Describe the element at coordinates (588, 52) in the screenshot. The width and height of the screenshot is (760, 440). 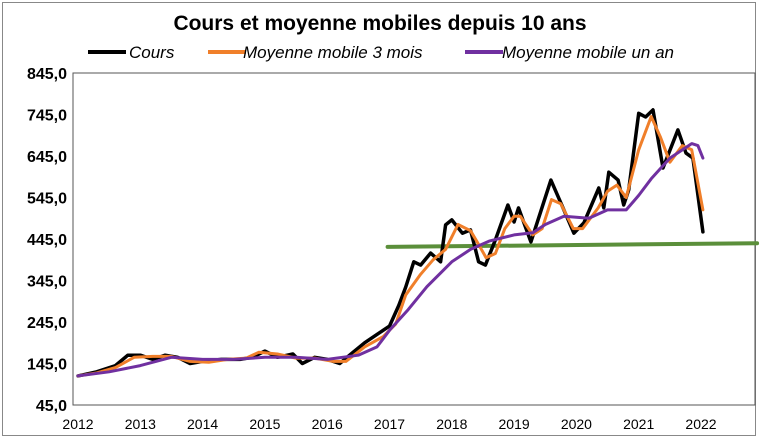
I see `legend-label: Moyenne mobile un an` at that location.